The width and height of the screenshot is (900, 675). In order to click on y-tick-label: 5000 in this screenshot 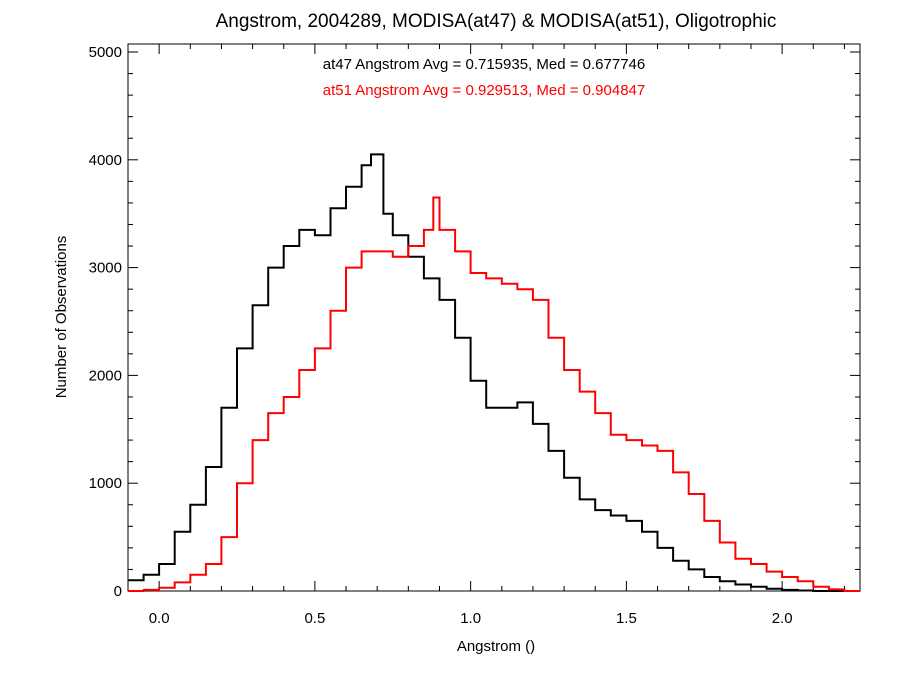, I will do `click(105, 52)`.